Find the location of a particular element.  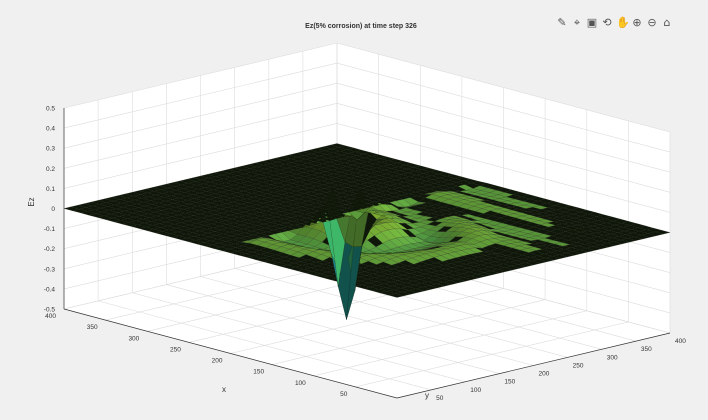

x-tick-label: 350 is located at coordinates (92, 327).